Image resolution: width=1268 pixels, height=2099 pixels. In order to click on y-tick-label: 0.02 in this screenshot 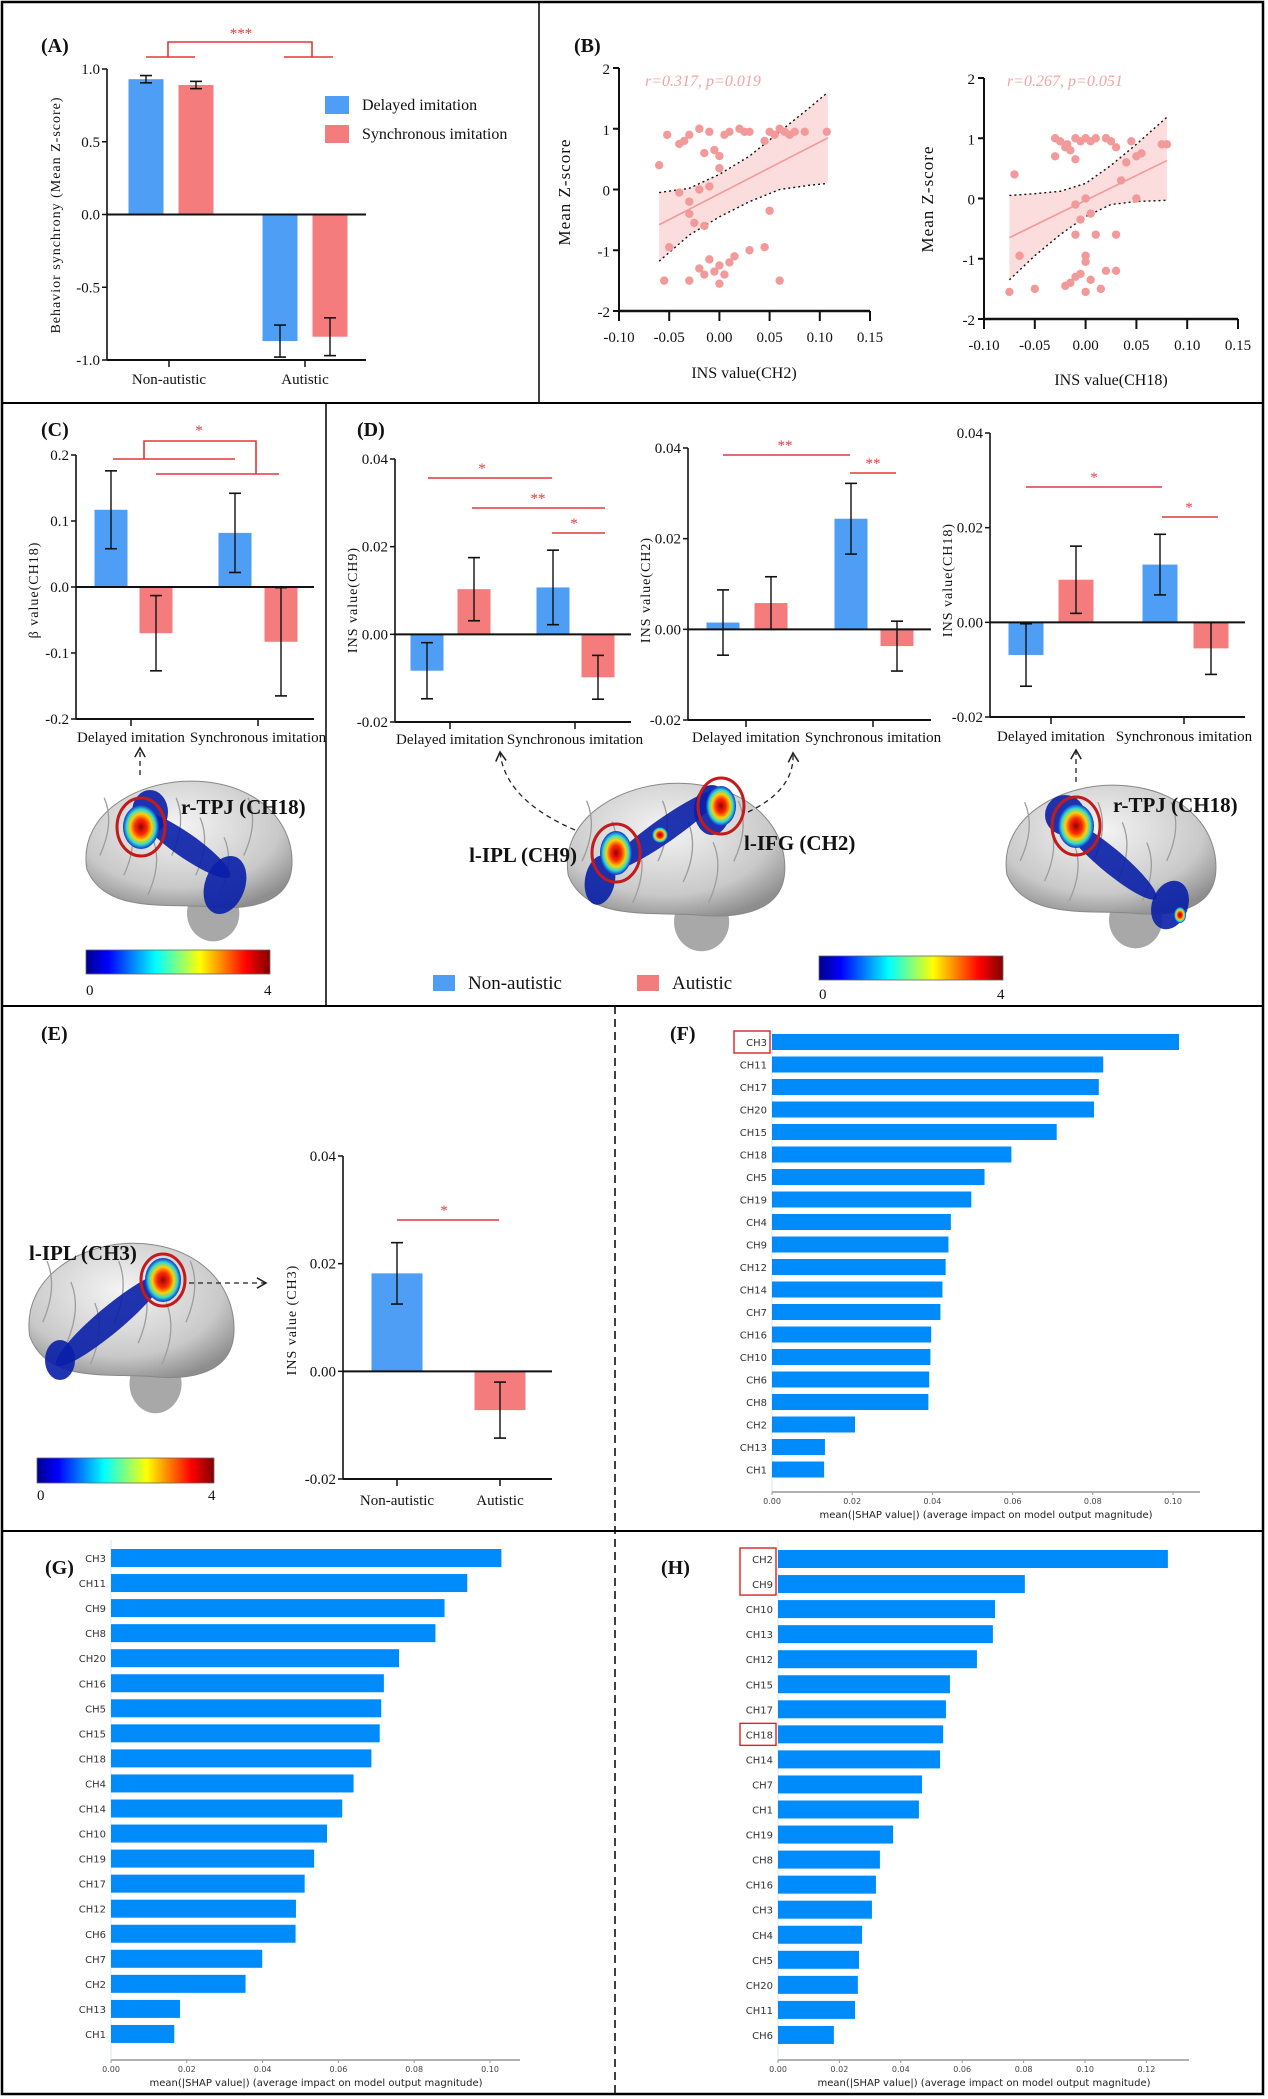, I will do `click(970, 529)`.